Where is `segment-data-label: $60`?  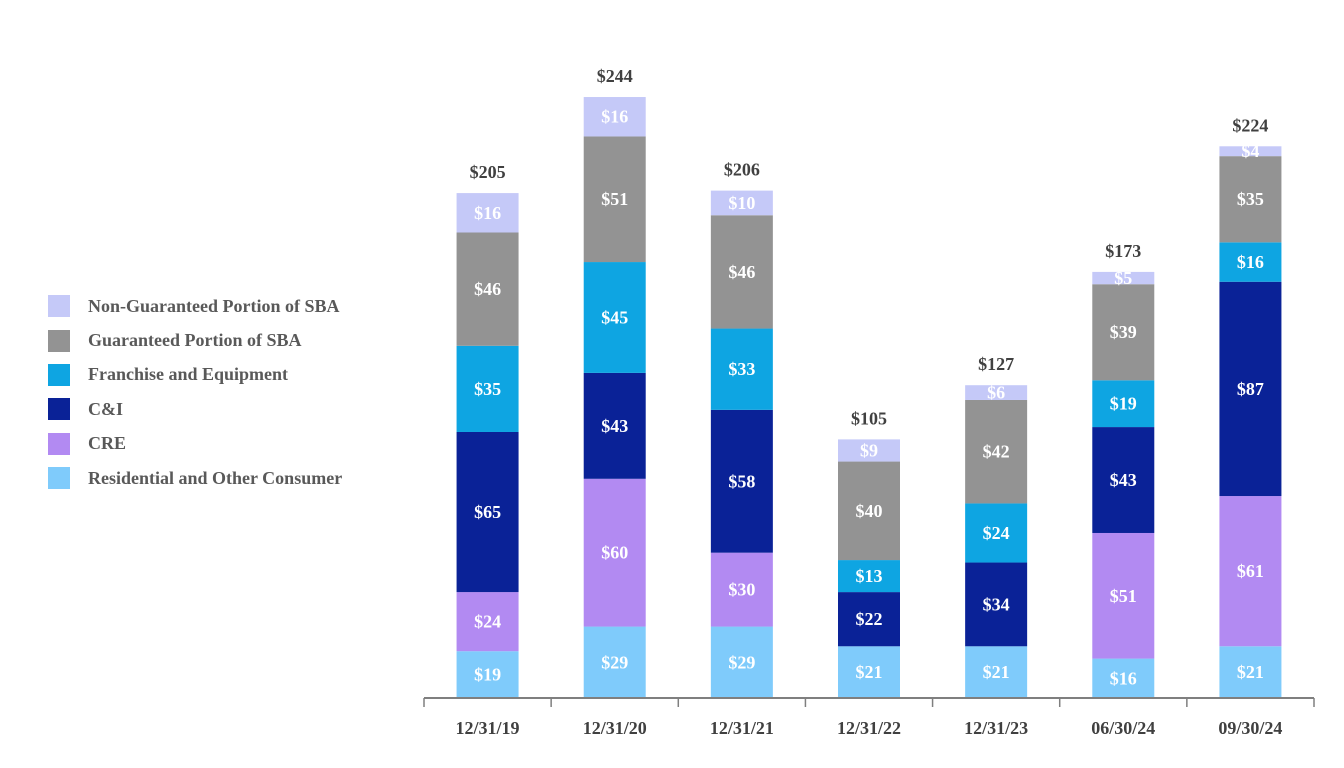
segment-data-label: $60 is located at coordinates (614, 553).